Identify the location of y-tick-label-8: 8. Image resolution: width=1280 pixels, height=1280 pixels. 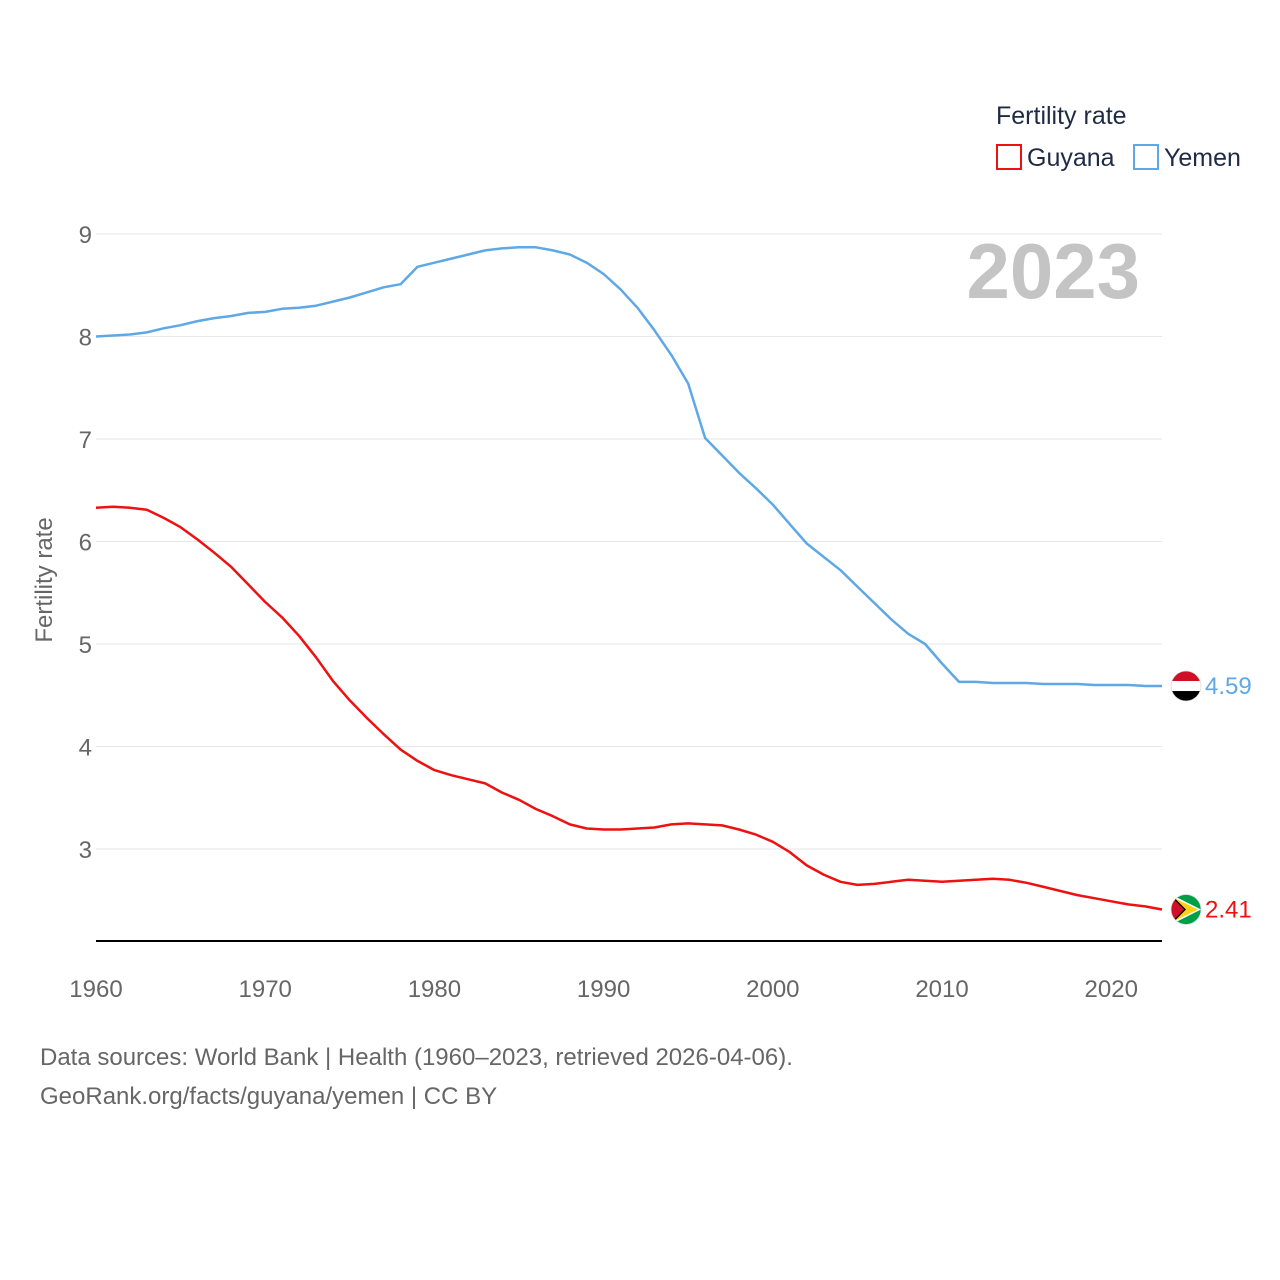
(85, 338).